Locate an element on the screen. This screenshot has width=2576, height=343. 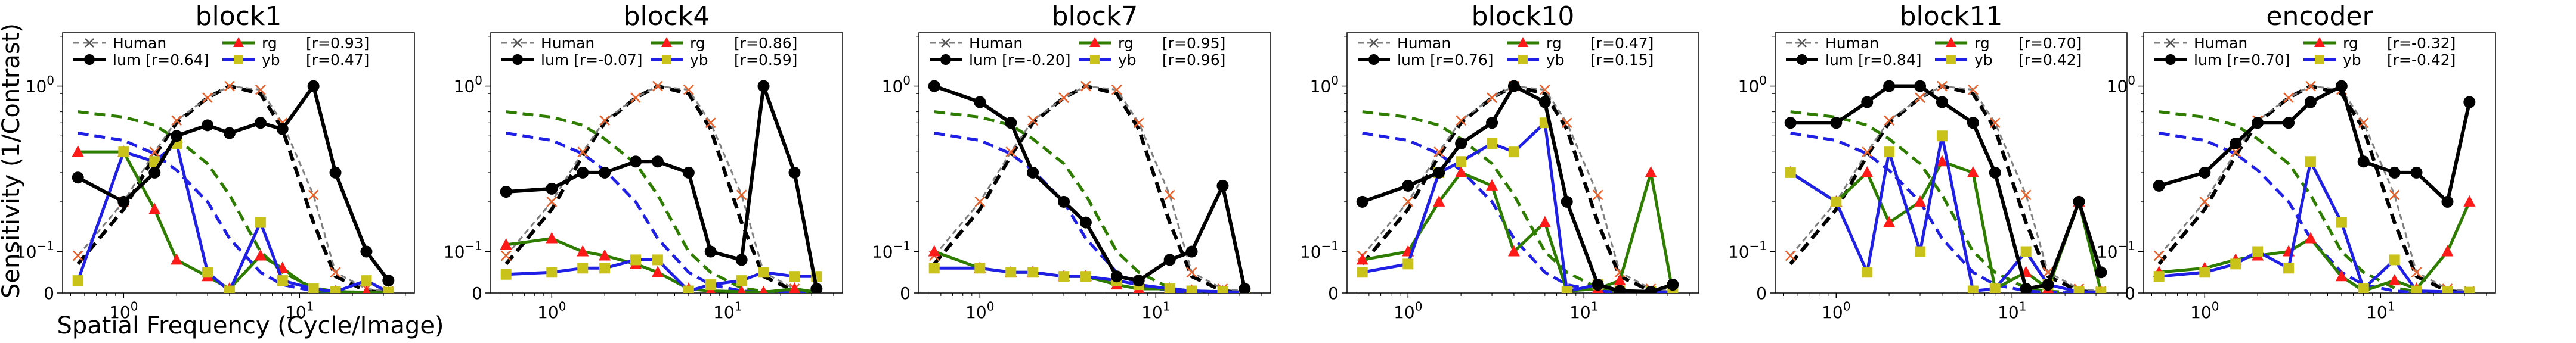
figure-xlabel: Spatial Frequency (Cycle/Image) is located at coordinates (251, 325).